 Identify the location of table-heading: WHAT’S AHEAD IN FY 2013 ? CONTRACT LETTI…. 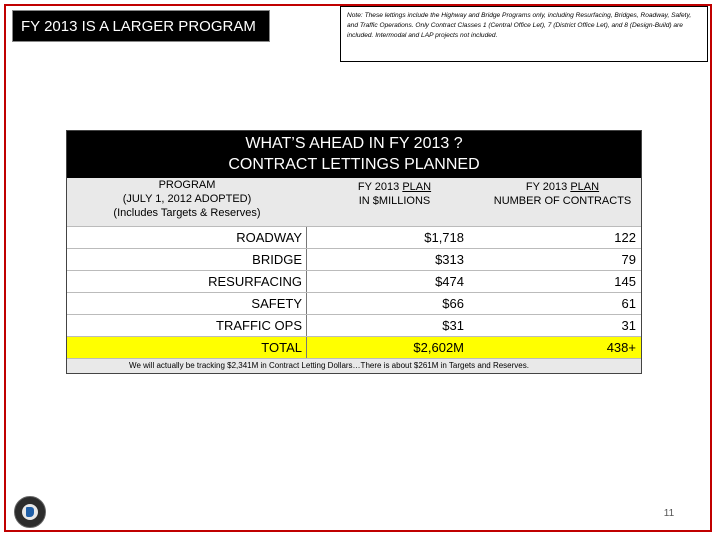
(354, 154).